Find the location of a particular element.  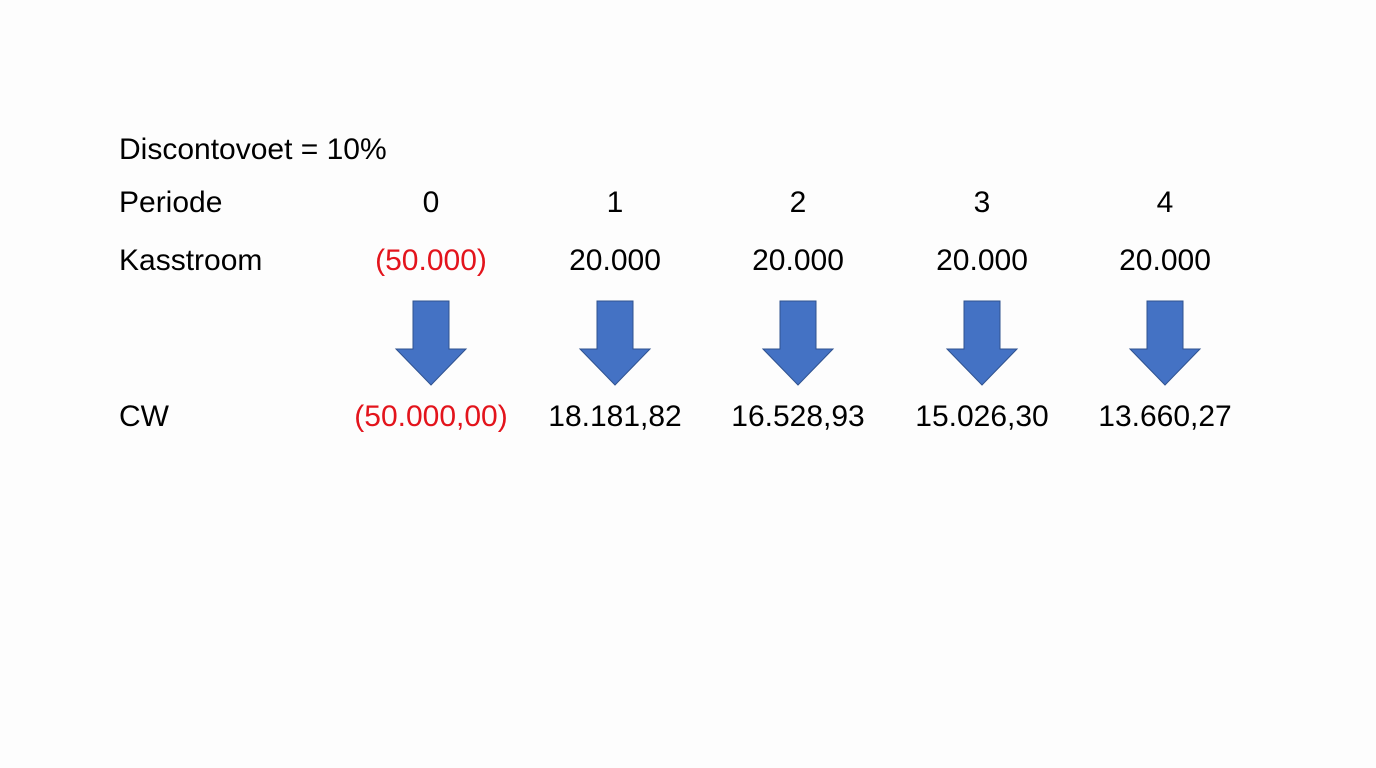

period-3: 3 is located at coordinates (982, 202).